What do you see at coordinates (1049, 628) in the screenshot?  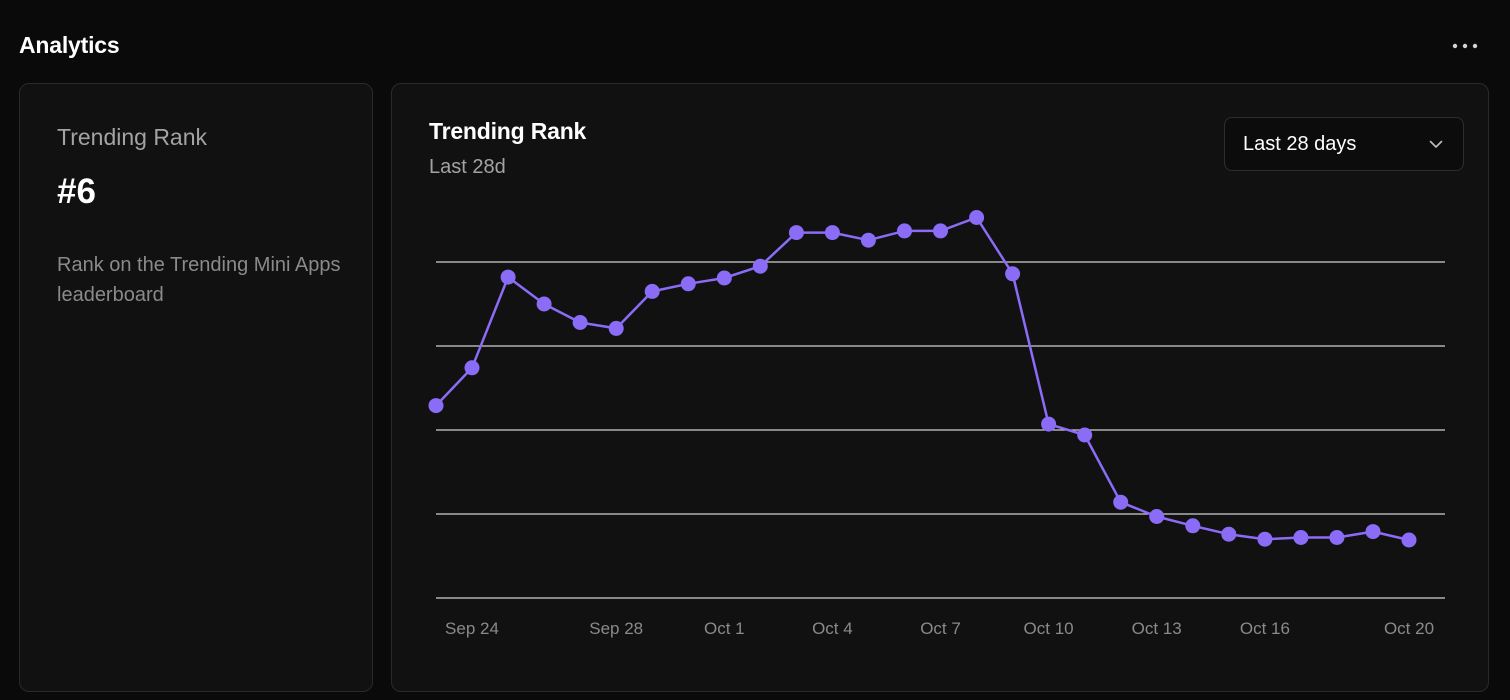 I see `x-tick-label: Oct 10` at bounding box center [1049, 628].